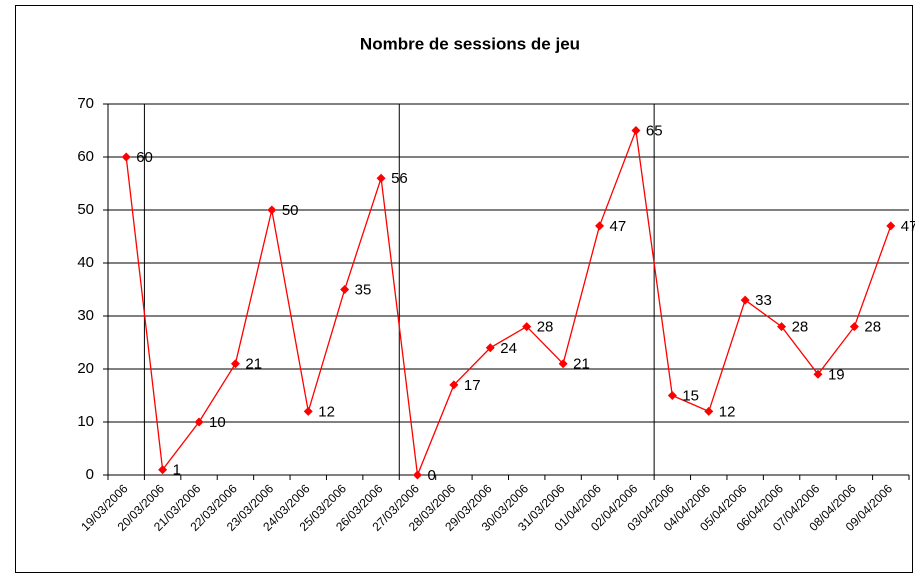 The width and height of the screenshot is (915, 579). Describe the element at coordinates (508, 348) in the screenshot. I see `data-label: 24` at that location.